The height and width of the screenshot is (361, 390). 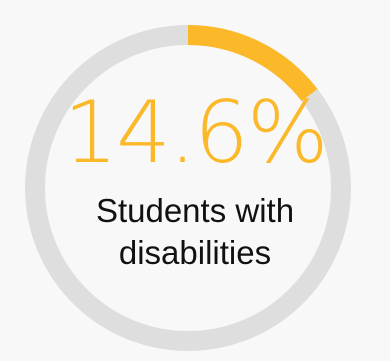 What do you see at coordinates (195, 252) in the screenshot?
I see `chart-label-line-2: disabilities` at bounding box center [195, 252].